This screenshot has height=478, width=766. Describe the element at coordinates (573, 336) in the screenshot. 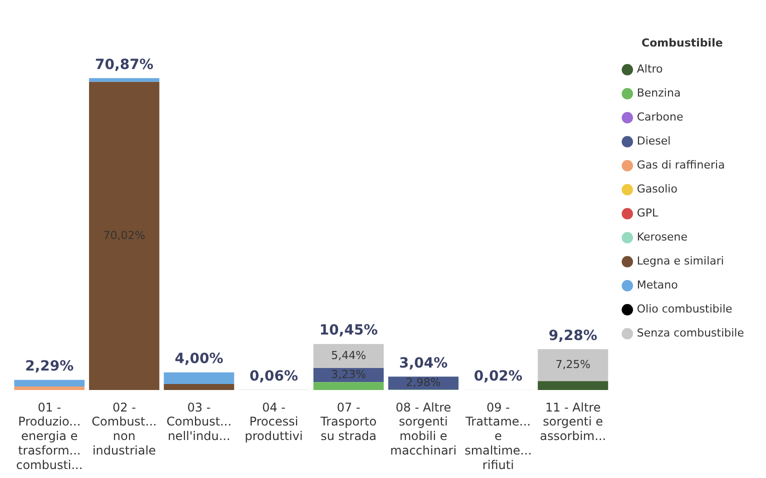

I see `total-label: 9,28%` at that location.